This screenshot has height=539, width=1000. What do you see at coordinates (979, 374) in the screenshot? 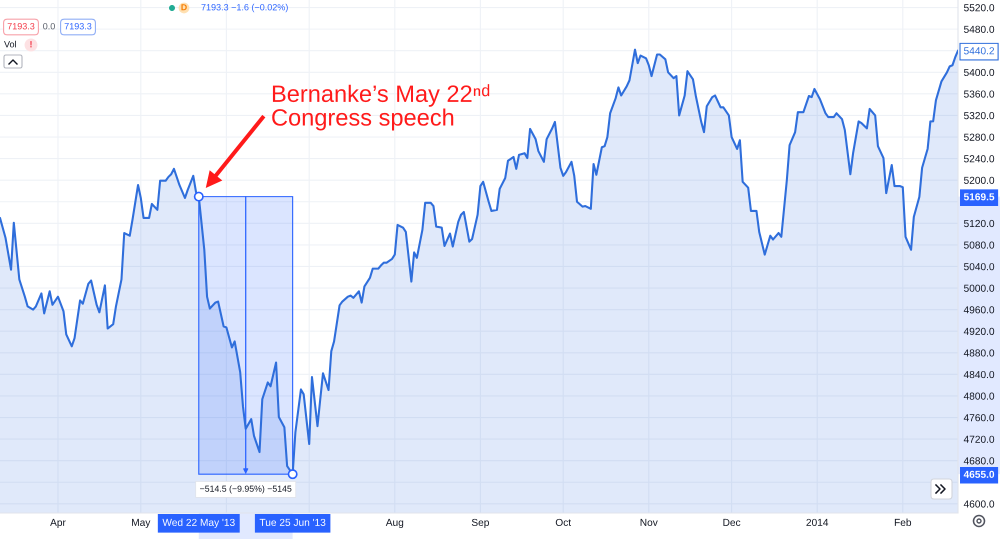
I see `y-tick-label: 4840.0` at bounding box center [979, 374].